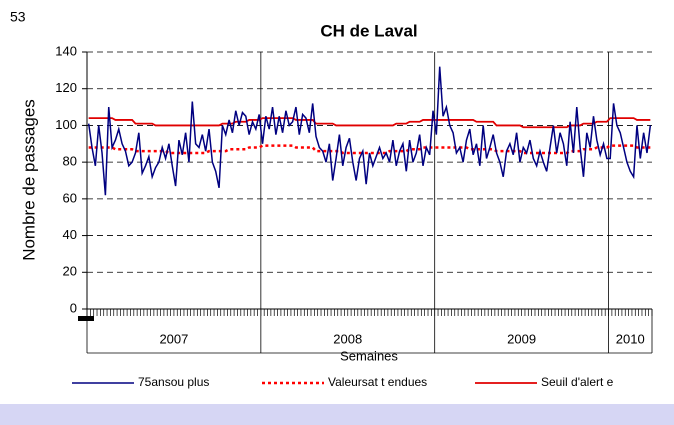 The height and width of the screenshot is (425, 674). Describe the element at coordinates (577, 382) in the screenshot. I see `legend-label: Seuil d'alert e` at that location.